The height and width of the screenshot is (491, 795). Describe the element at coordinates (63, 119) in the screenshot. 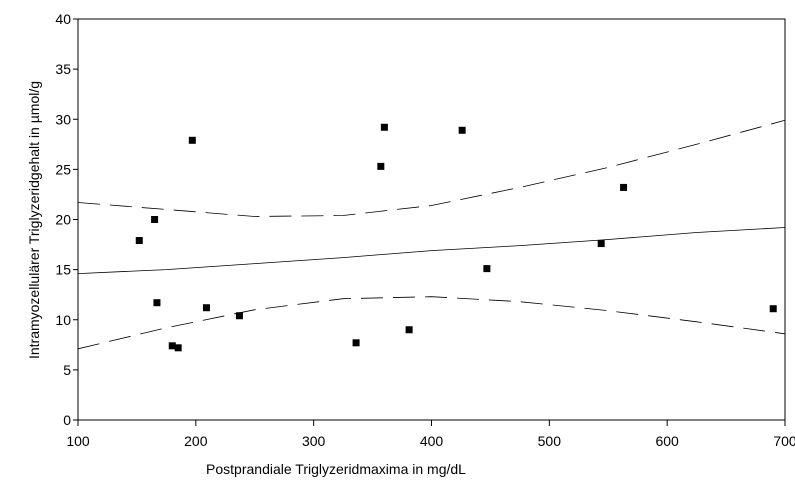

I see `y-tick-label: 30` at that location.